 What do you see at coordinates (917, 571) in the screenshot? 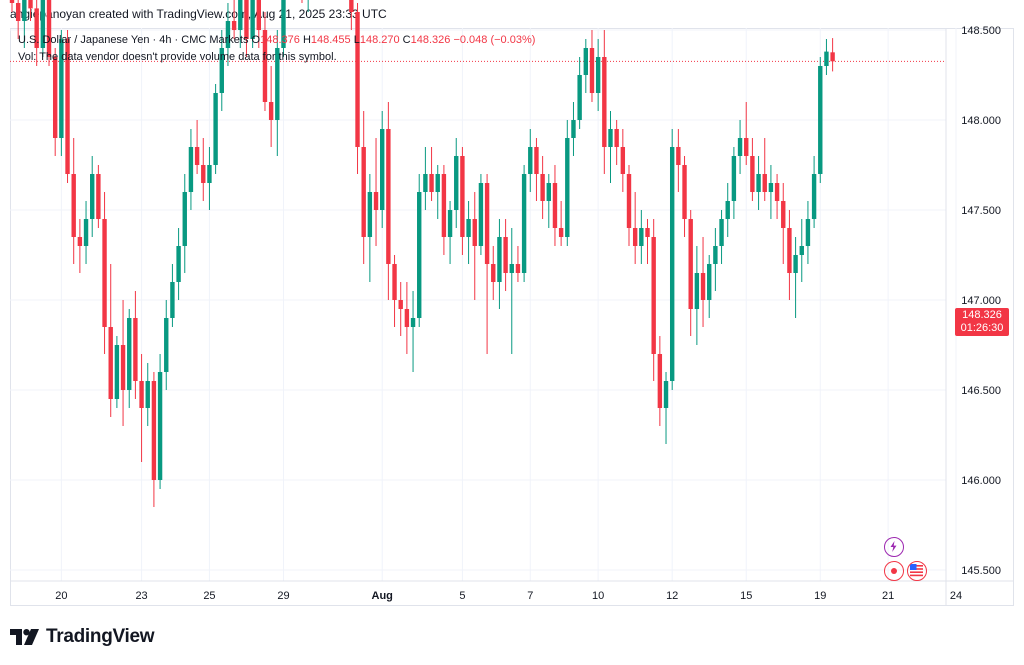
I see `us-flag-icon` at bounding box center [917, 571].